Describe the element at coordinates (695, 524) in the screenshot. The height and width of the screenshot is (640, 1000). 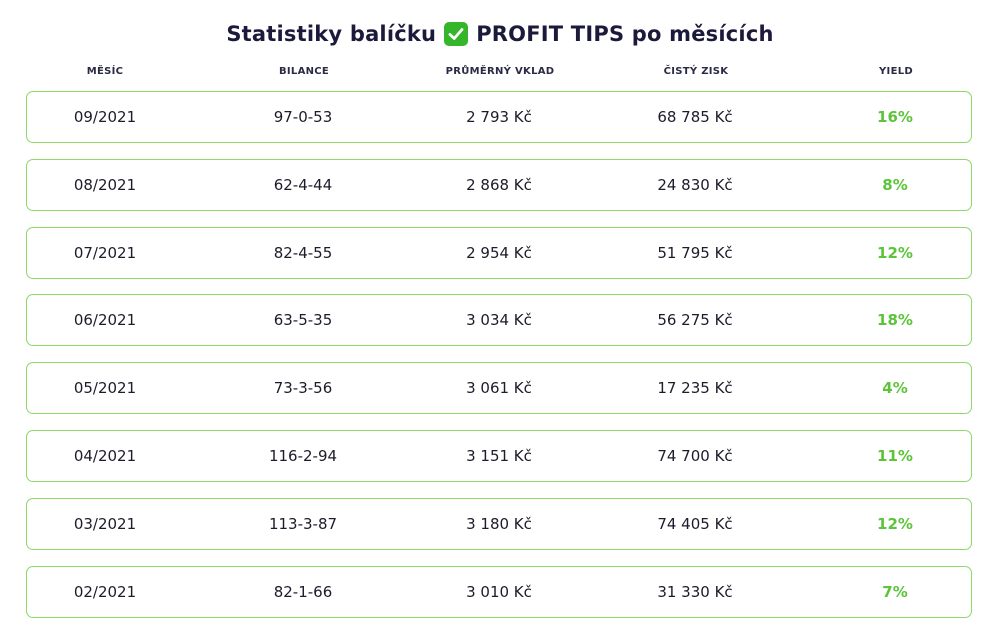
I see `net-profit-cell: 74 405 Kč` at that location.